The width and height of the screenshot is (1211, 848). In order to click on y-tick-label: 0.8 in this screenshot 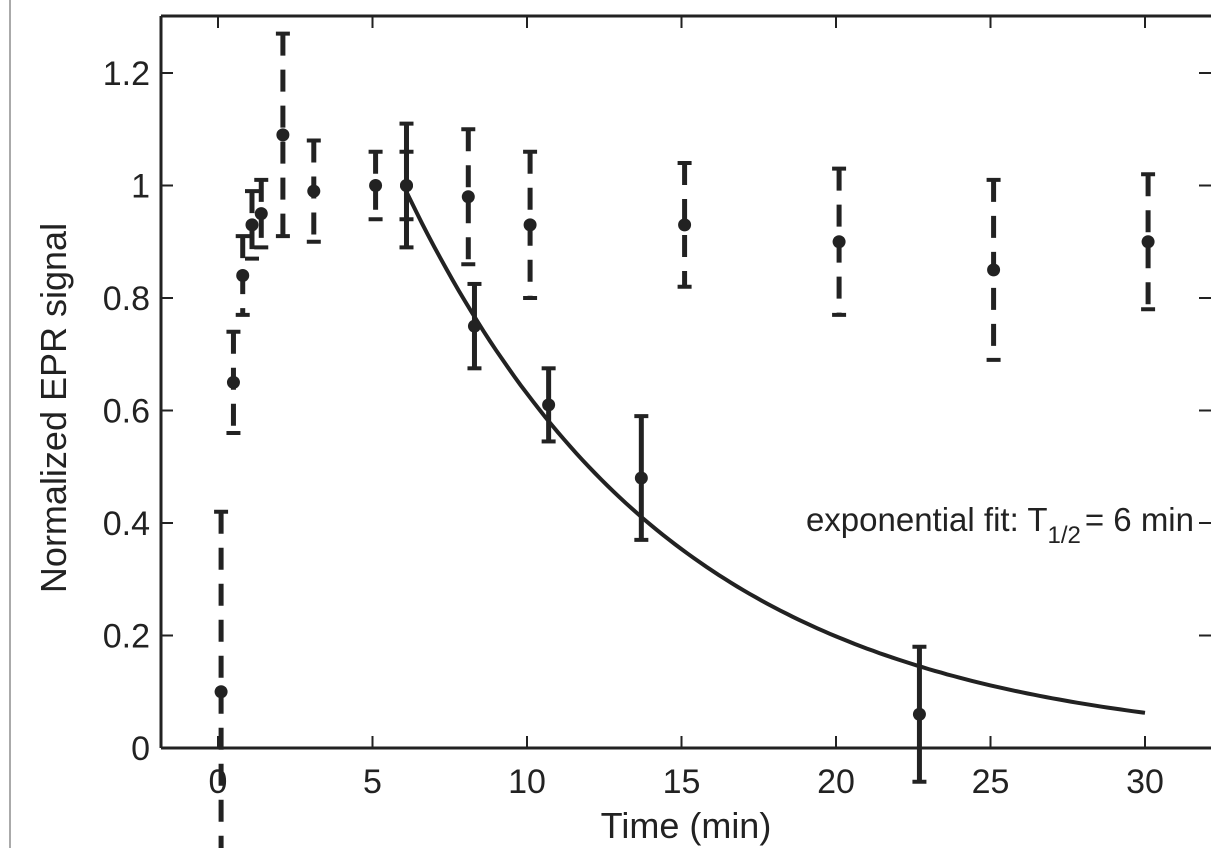, I will do `click(126, 299)`.